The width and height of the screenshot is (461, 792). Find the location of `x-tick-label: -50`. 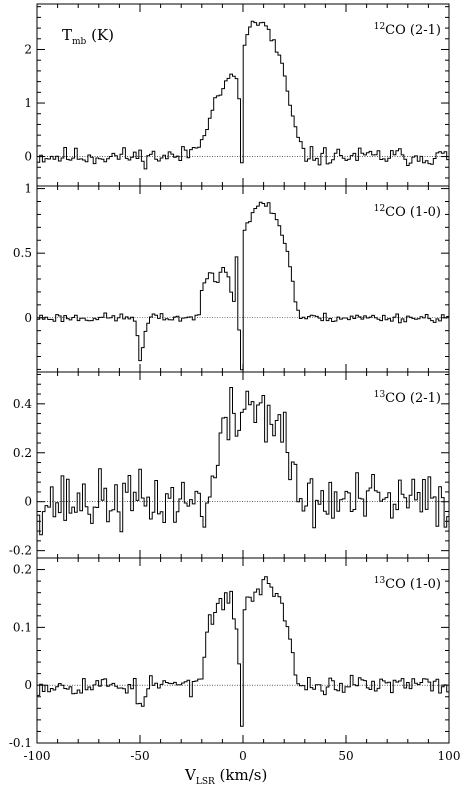

x-tick-label: -50 is located at coordinates (139, 756).